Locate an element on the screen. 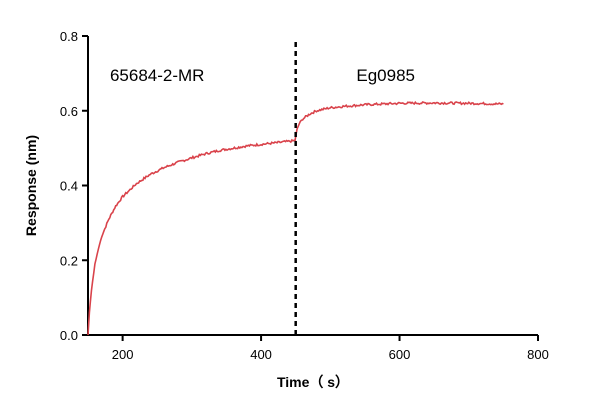 This screenshot has width=593, height=417. y-axis-title: Response (nm) is located at coordinates (31, 185).